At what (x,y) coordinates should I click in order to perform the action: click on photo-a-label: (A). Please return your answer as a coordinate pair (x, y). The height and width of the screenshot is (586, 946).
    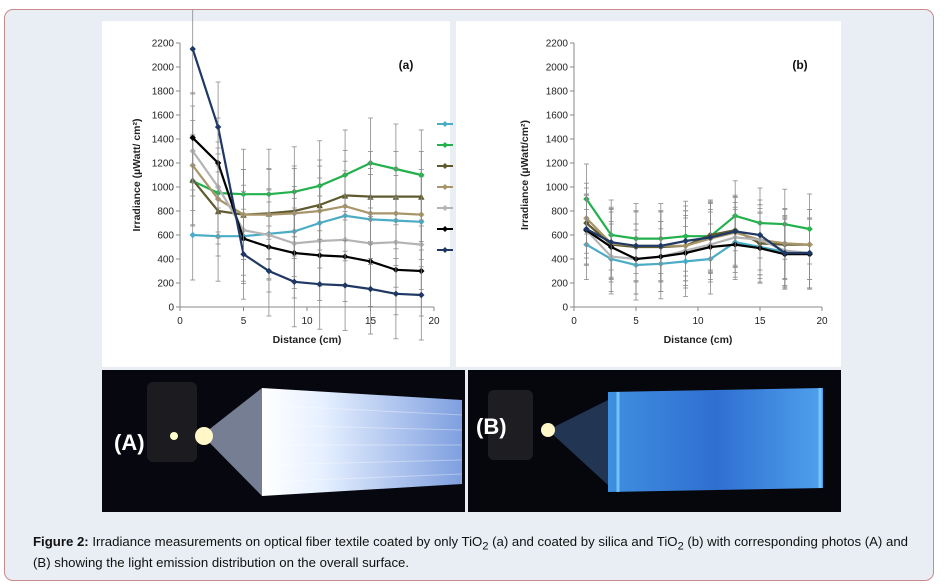
    Looking at the image, I should click on (129, 442).